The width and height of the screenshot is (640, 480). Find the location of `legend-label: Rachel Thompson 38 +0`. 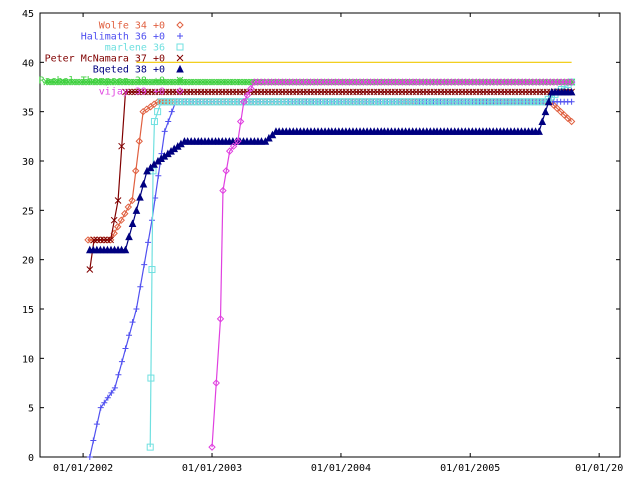

legend-label: Rachel Thompson 38 +0 is located at coordinates (102, 81).